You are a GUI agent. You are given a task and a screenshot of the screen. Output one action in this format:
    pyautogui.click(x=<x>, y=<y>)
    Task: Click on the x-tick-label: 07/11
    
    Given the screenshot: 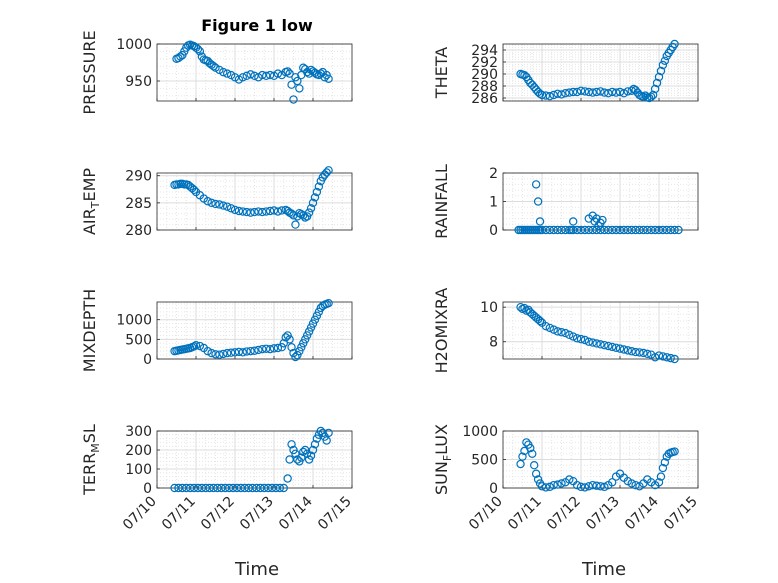 What is the action you would take?
    pyautogui.click(x=525, y=514)
    